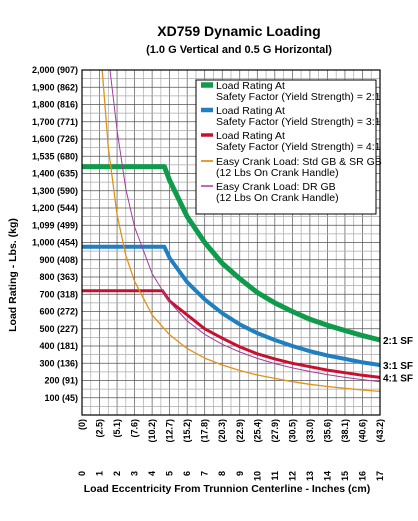 This screenshot has width=418, height=521. Describe the element at coordinates (310, 431) in the screenshot. I see `x-tick-label-cm: (33.0)` at that location.